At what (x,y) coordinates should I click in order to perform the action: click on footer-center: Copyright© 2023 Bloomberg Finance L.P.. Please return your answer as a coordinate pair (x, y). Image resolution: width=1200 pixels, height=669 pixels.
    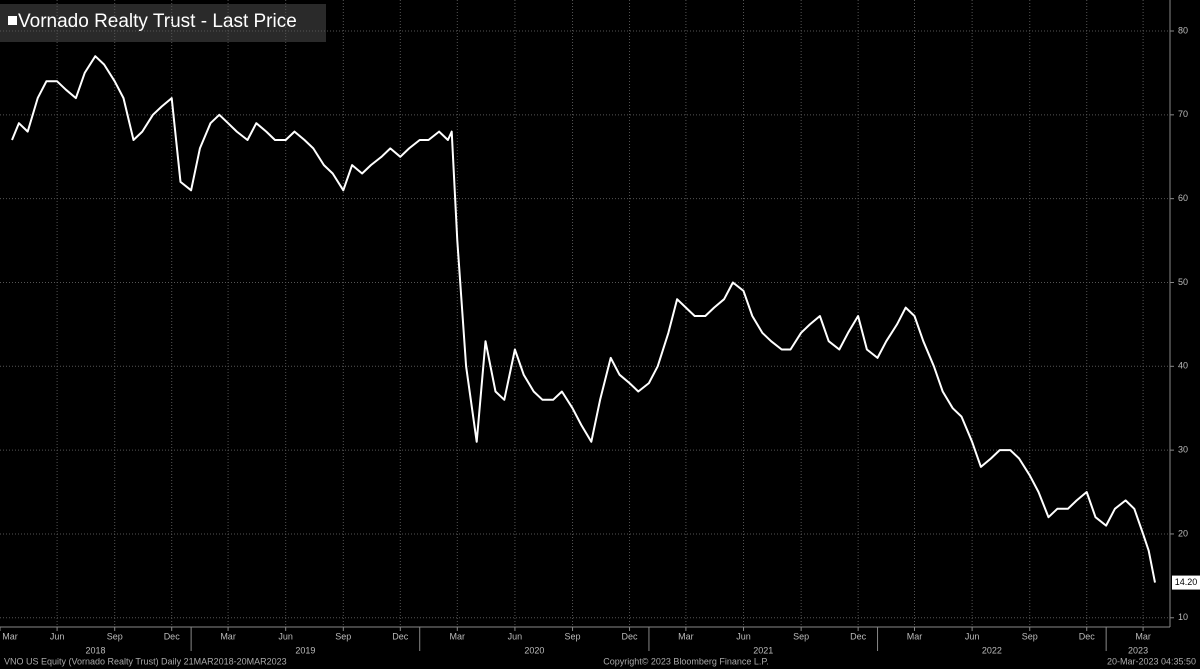
    Looking at the image, I should click on (686, 661).